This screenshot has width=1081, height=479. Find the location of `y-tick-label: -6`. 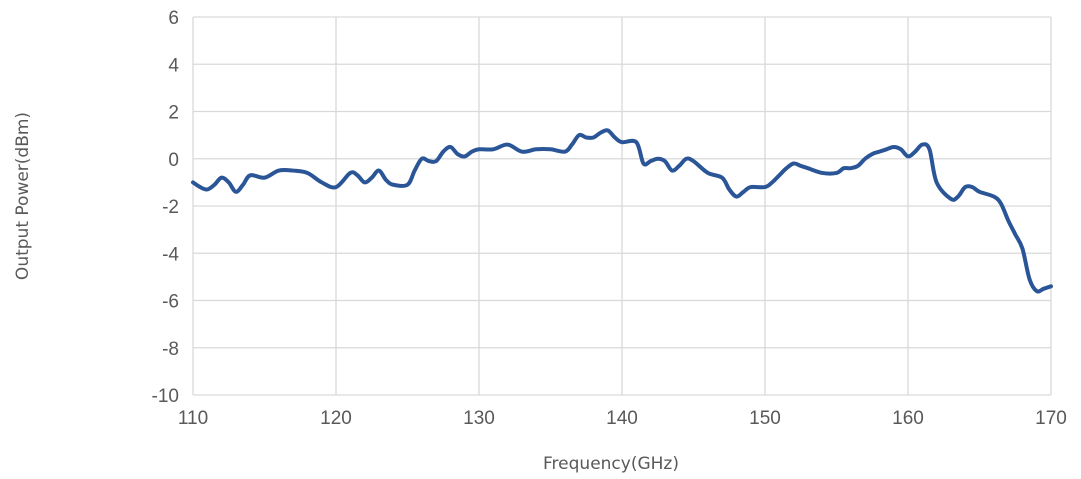

y-tick-label: -6 is located at coordinates (170, 302).